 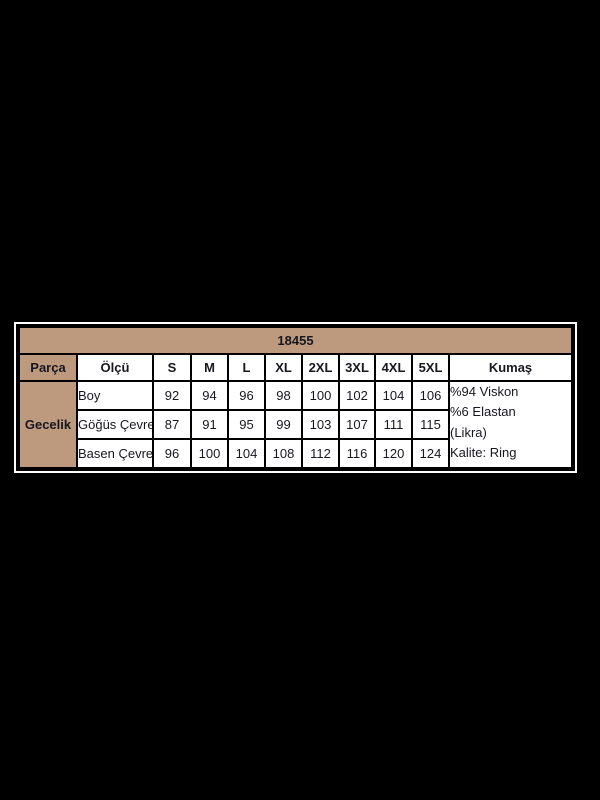 What do you see at coordinates (484, 391) in the screenshot?
I see `fabric-line: %94 Viskon` at bounding box center [484, 391].